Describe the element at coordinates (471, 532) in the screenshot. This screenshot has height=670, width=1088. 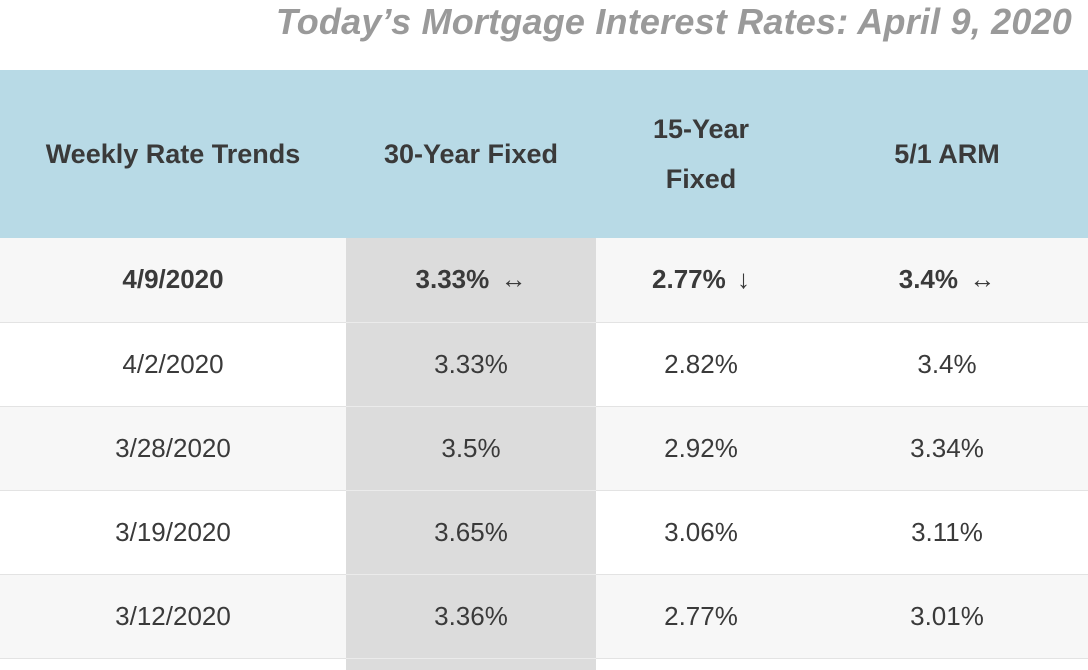
I see `rate-30-year-cell: 3.65%` at that location.